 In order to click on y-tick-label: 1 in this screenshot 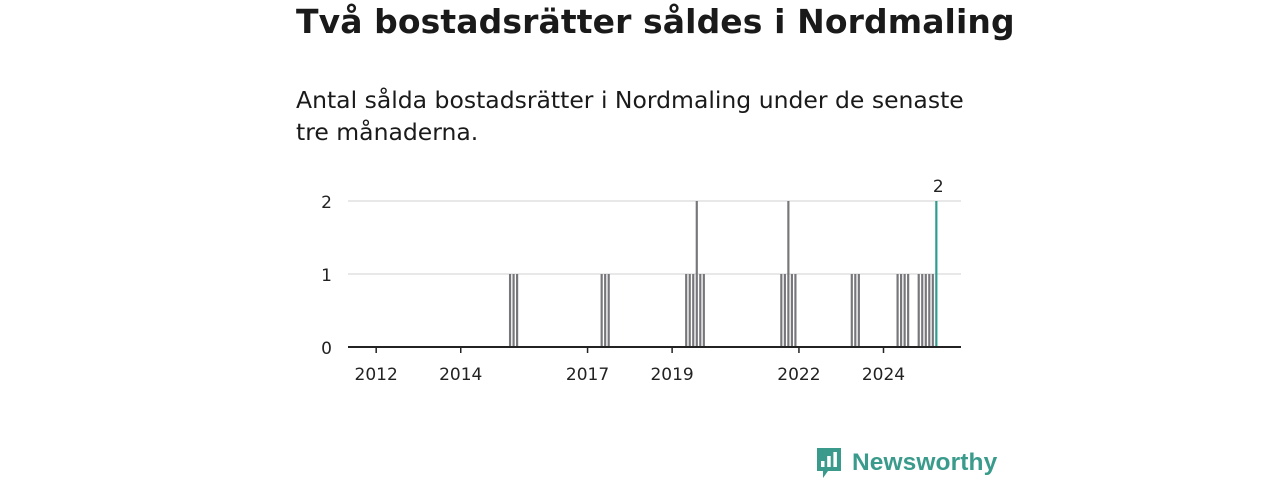, I will do `click(326, 276)`.